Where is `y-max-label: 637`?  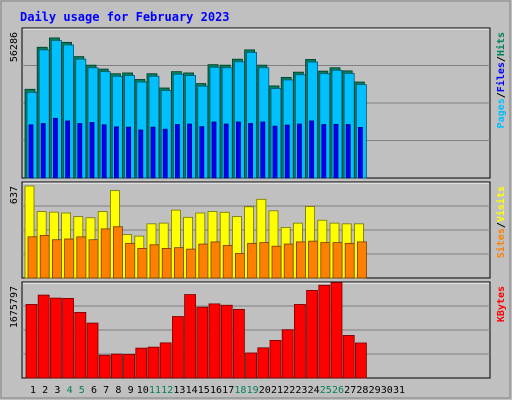 y-max-label: 637 is located at coordinates (14, 195).